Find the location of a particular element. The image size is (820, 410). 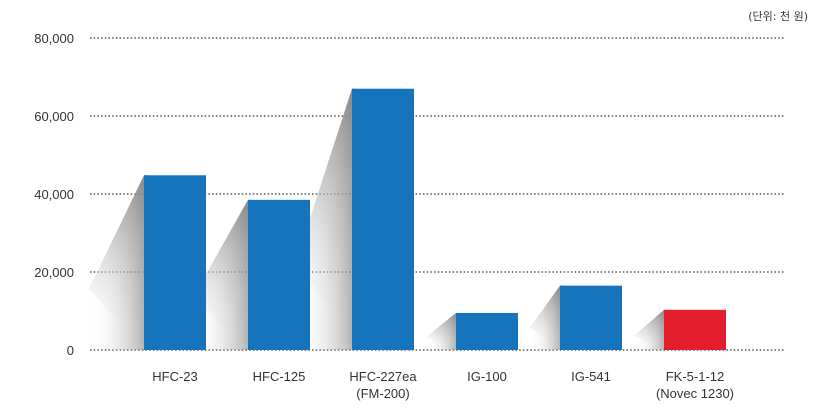

x-tick-label: HFC-125 is located at coordinates (279, 376).